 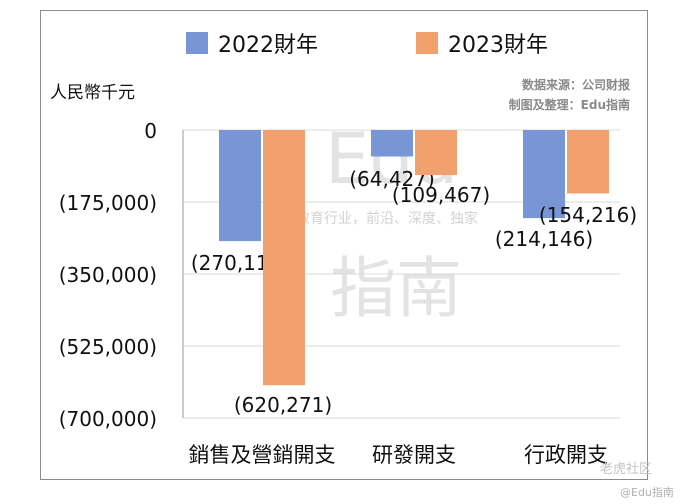 I want to click on y-tick-label: (700,000), so click(x=108, y=419).